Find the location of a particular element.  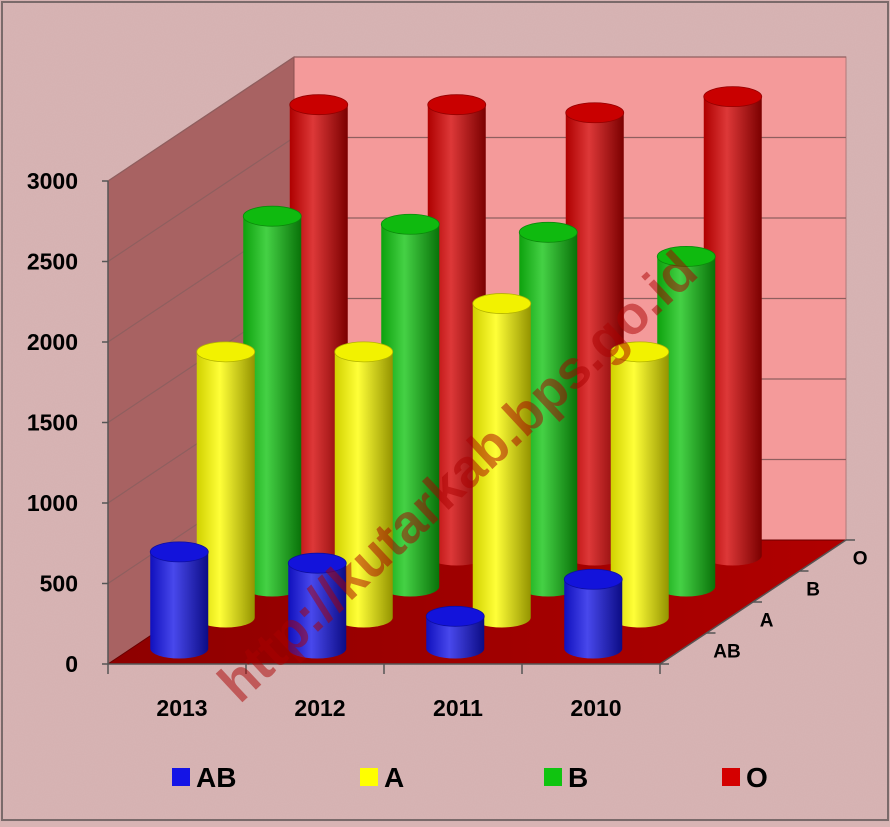

legend-swatch-O is located at coordinates (731, 777).